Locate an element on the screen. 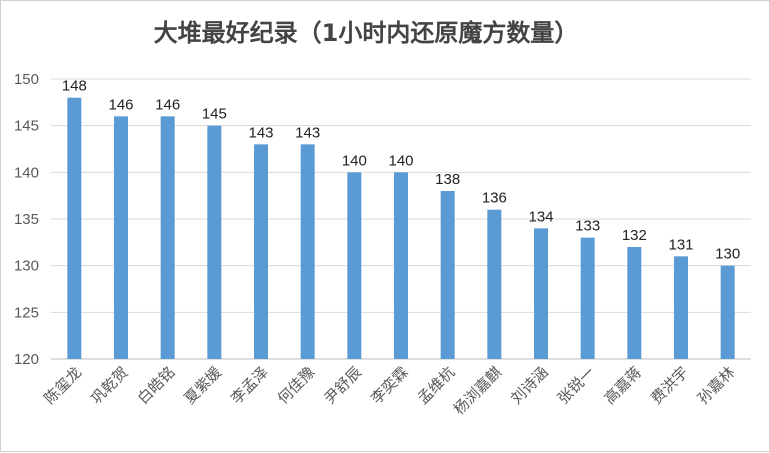 The height and width of the screenshot is (453, 770). category-label: 杨浏嘉麒 is located at coordinates (477, 390).